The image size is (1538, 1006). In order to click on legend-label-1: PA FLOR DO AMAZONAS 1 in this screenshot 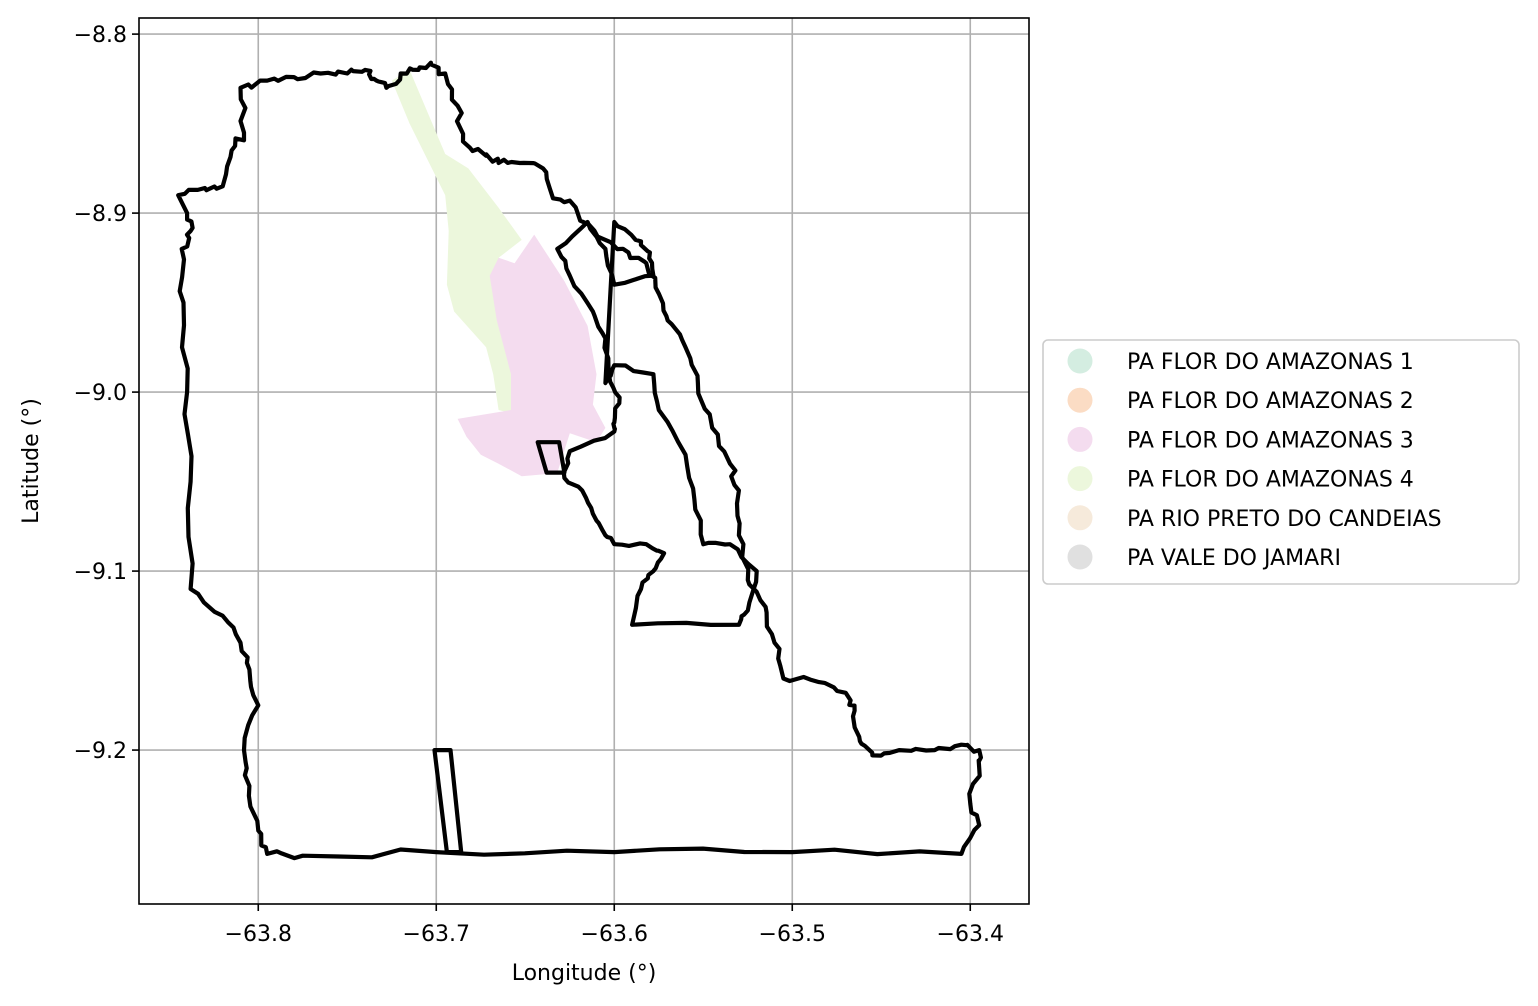, I will do `click(1270, 362)`.